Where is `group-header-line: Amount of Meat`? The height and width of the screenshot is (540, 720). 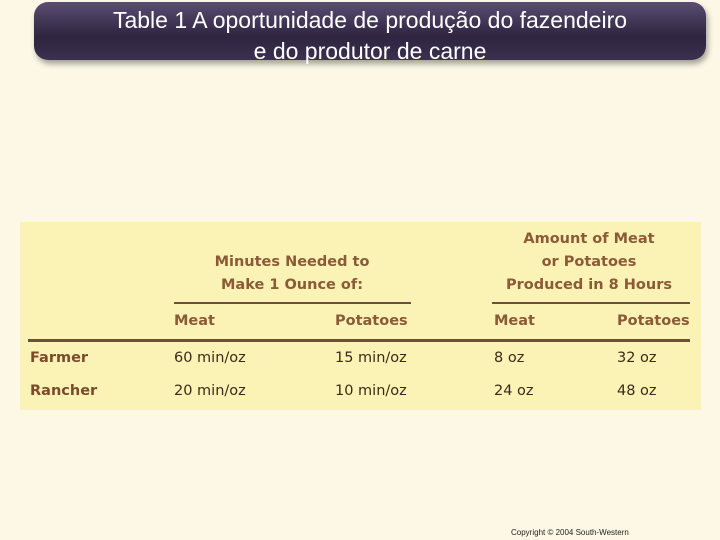
group-header-line: Amount of Meat is located at coordinates (589, 239).